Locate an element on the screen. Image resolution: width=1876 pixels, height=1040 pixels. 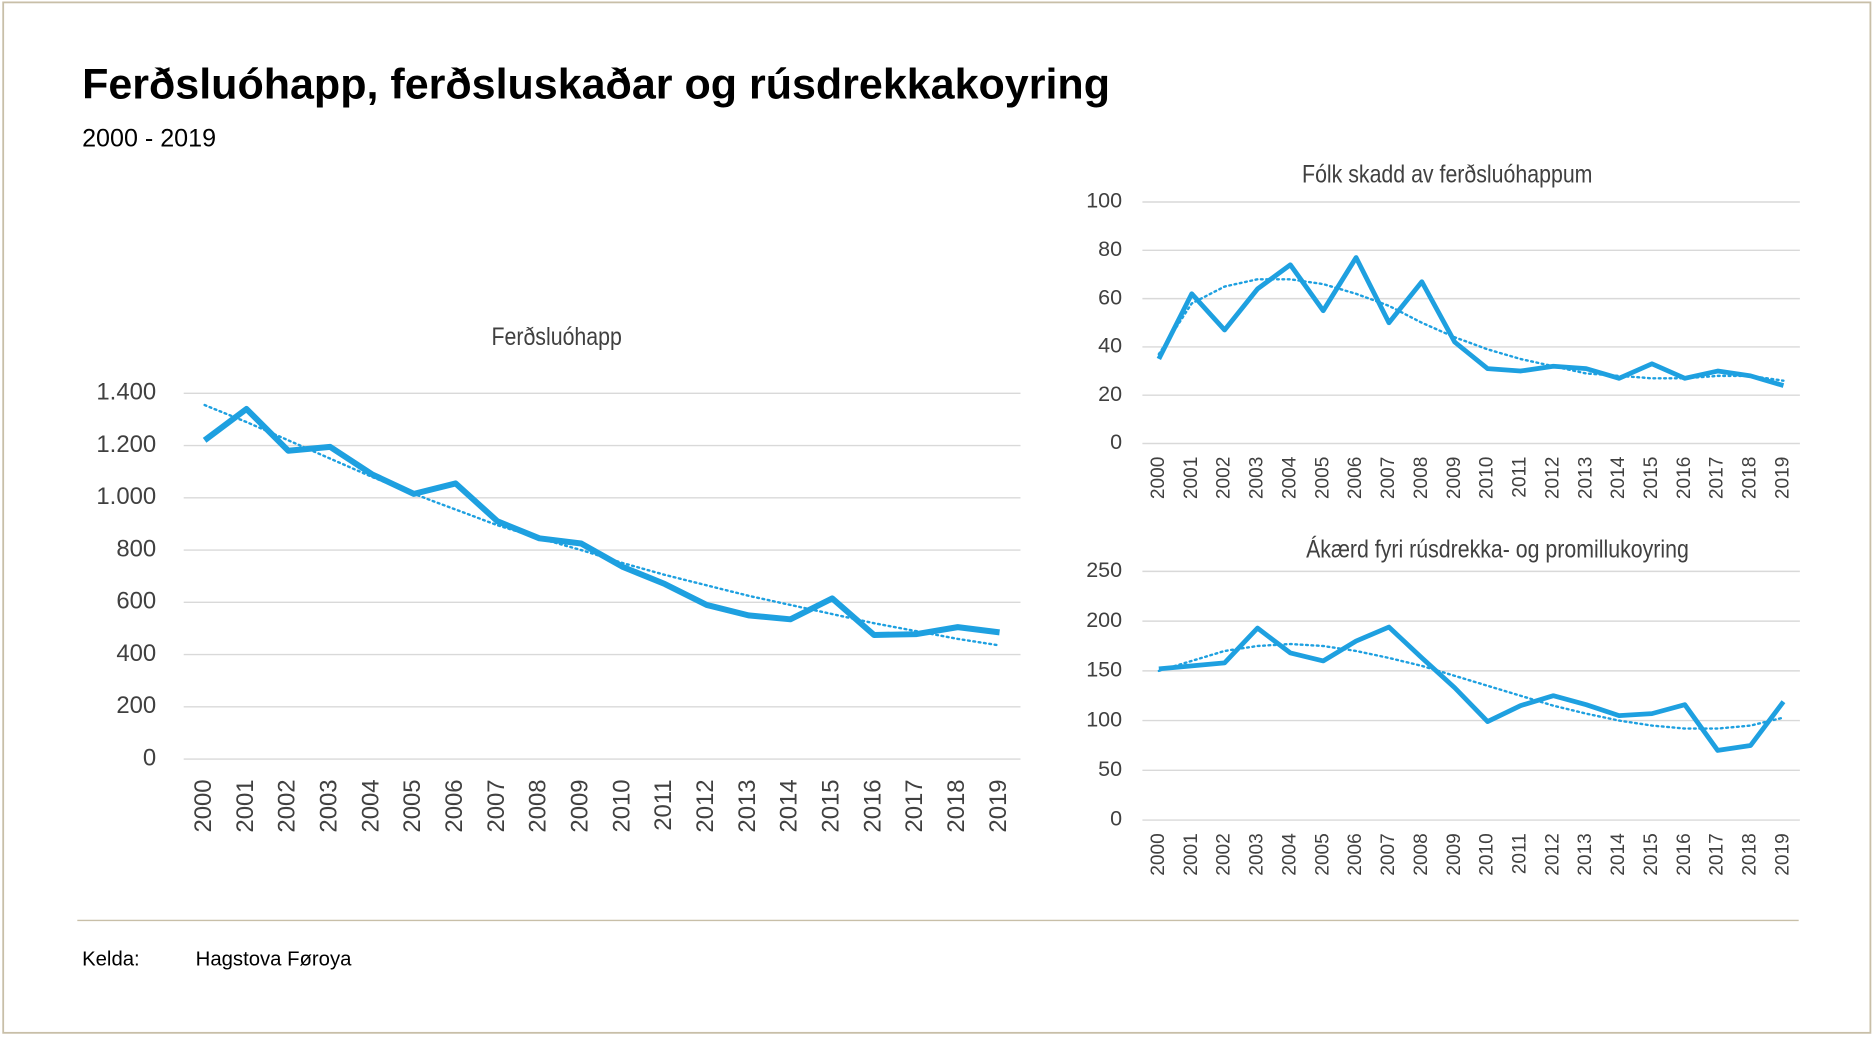
y-tick-label: 800 is located at coordinates (136, 548).